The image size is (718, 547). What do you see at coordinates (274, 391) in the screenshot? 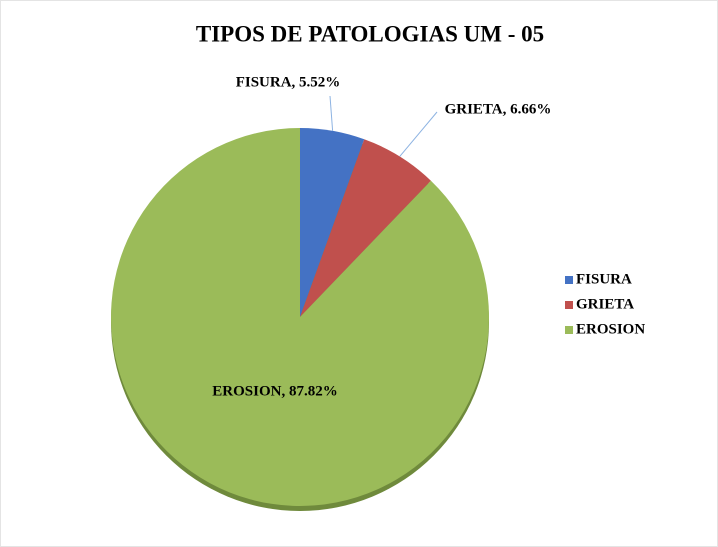
I see `data-label: EROSION, 87.82%` at bounding box center [274, 391].